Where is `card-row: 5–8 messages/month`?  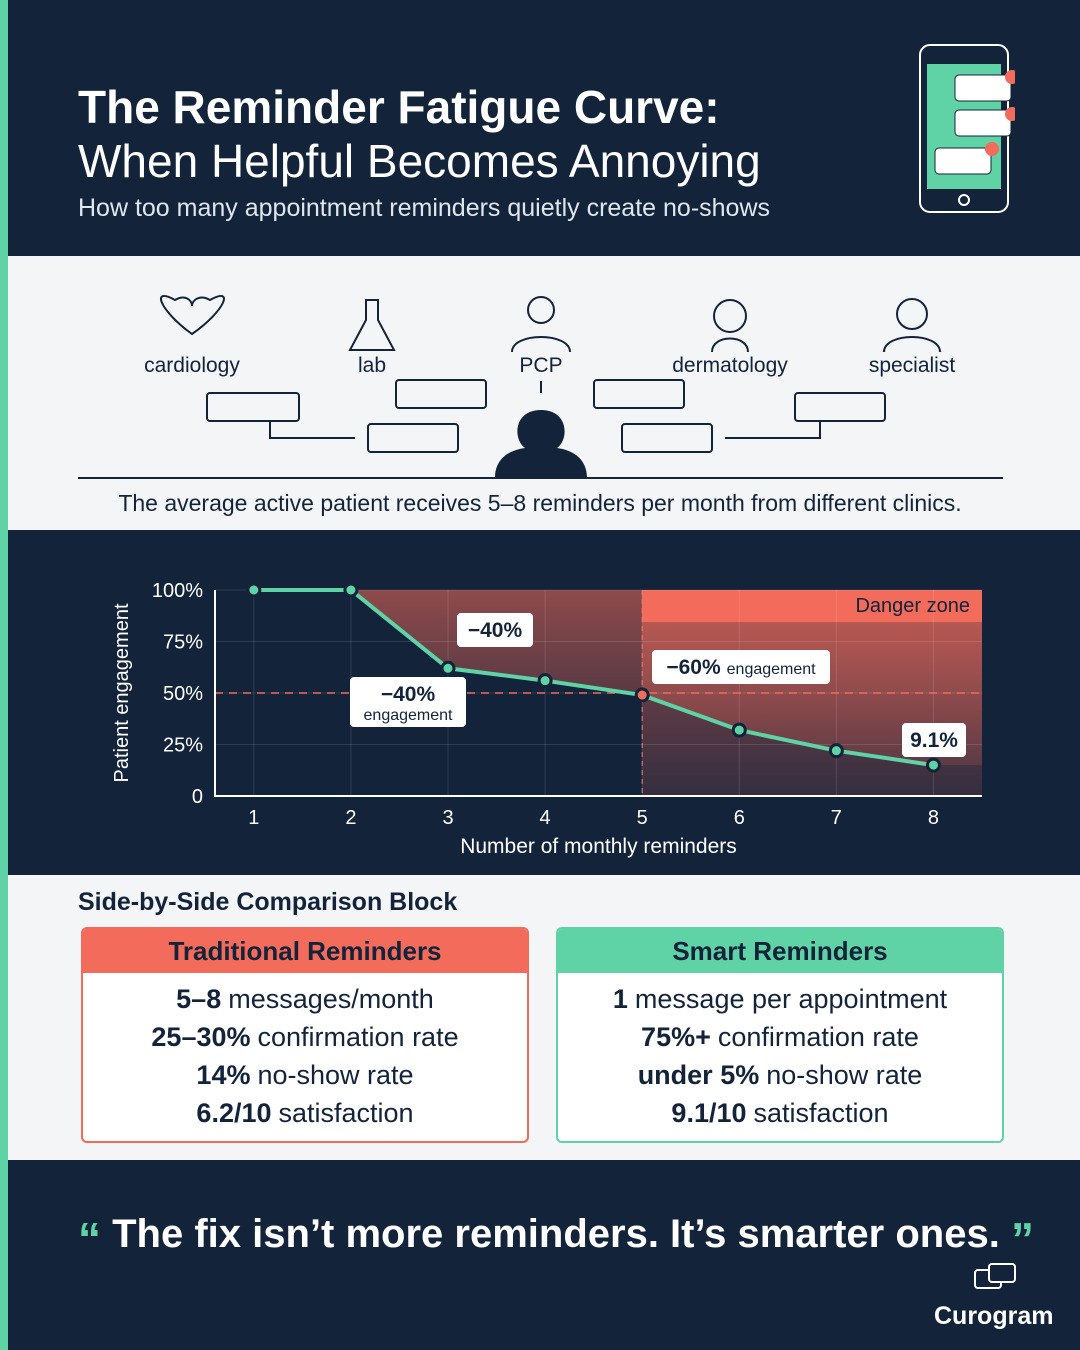
card-row: 5–8 messages/month is located at coordinates (305, 999).